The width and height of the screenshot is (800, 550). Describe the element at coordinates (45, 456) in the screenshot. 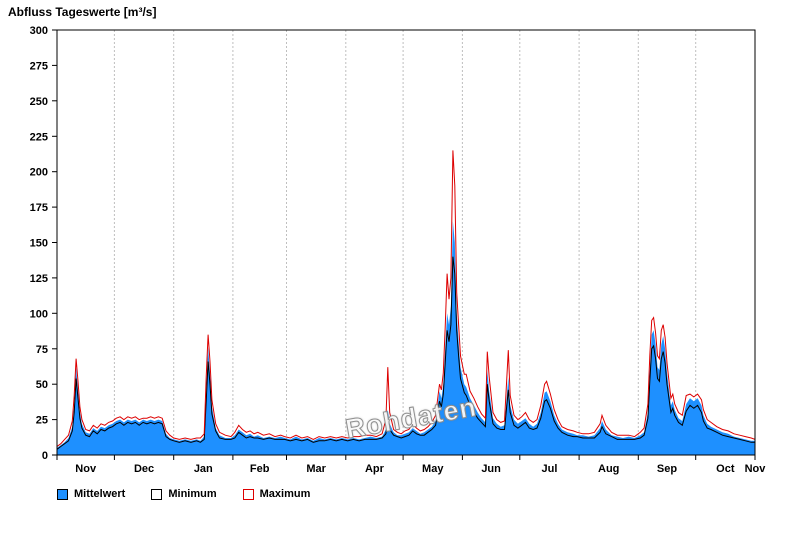

I see `svg-text: 0` at that location.